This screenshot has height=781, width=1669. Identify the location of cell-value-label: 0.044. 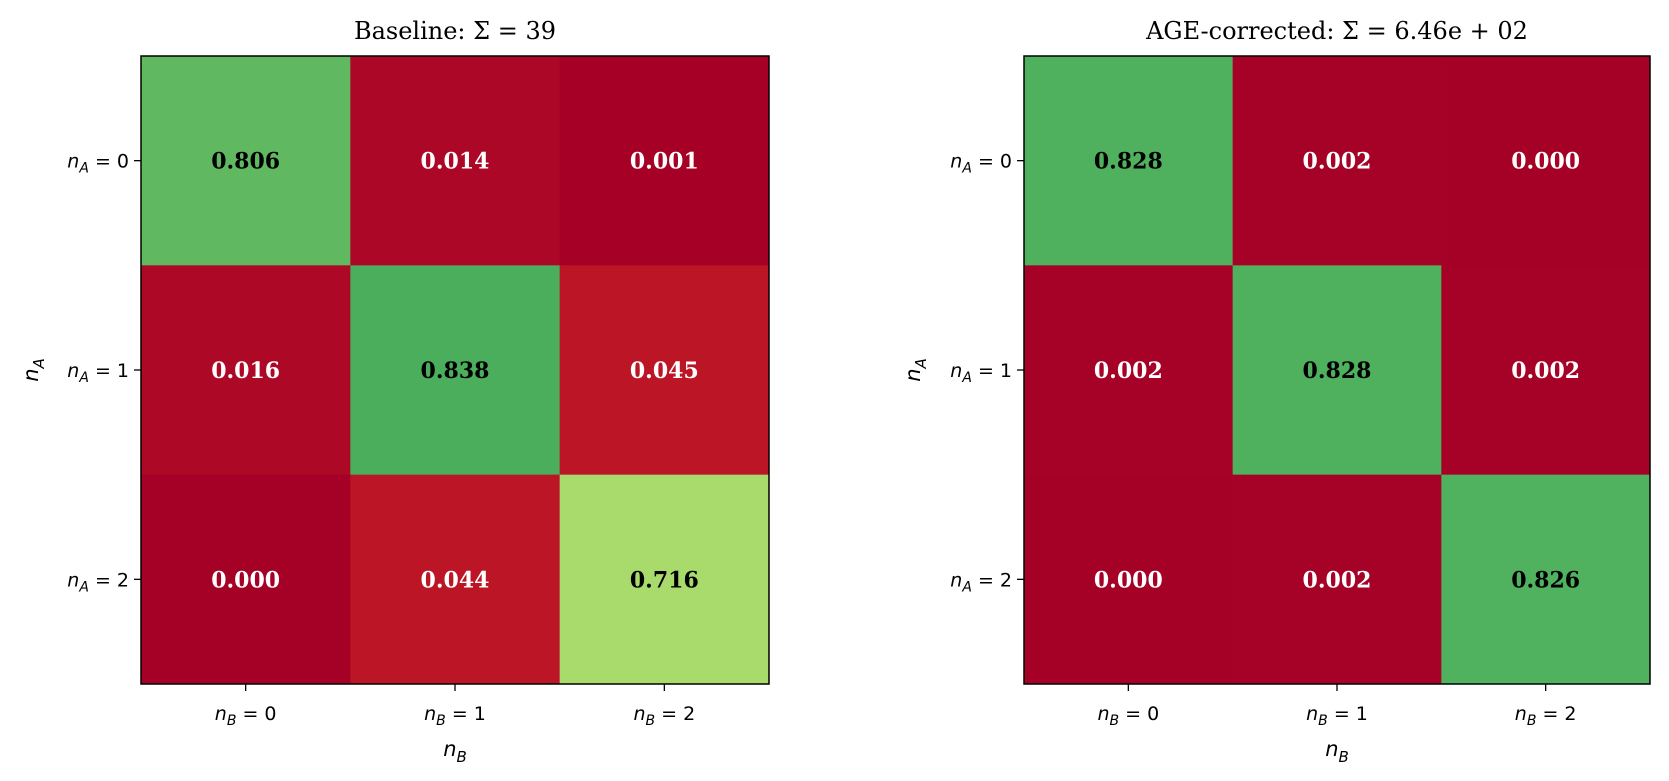
(455, 580).